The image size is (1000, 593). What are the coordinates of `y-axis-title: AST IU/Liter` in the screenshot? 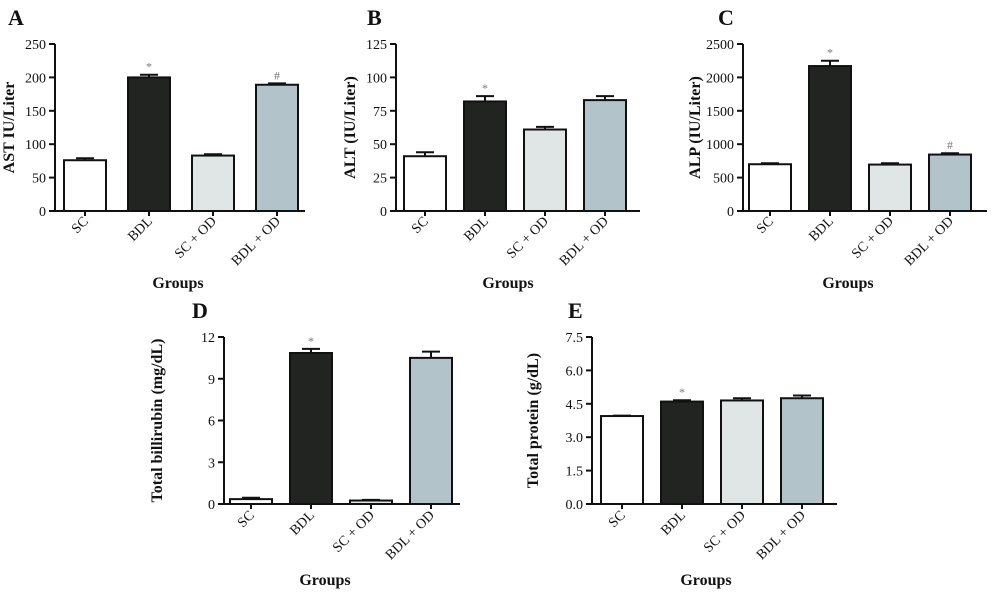 It's located at (9, 128).